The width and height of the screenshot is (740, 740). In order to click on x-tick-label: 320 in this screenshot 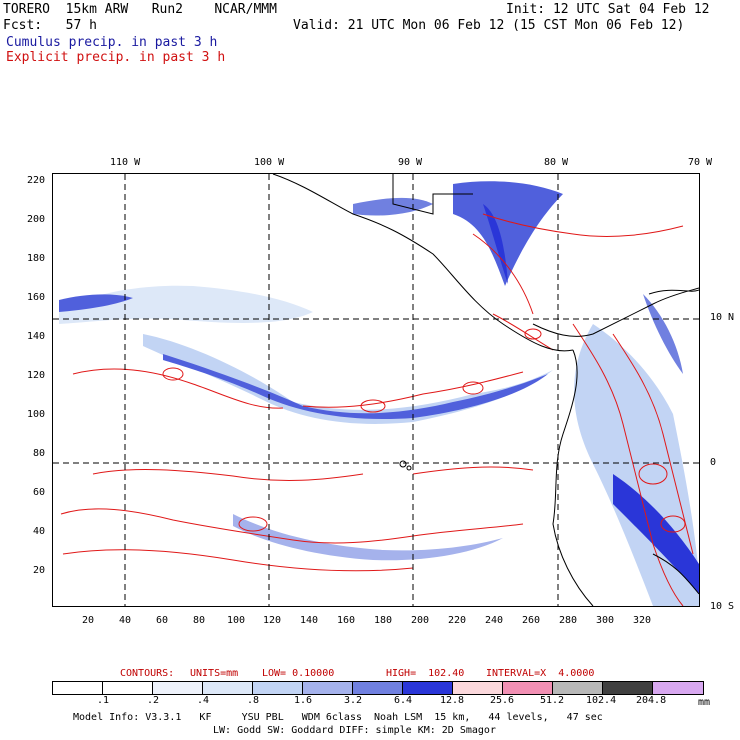, I will do `click(642, 620)`.